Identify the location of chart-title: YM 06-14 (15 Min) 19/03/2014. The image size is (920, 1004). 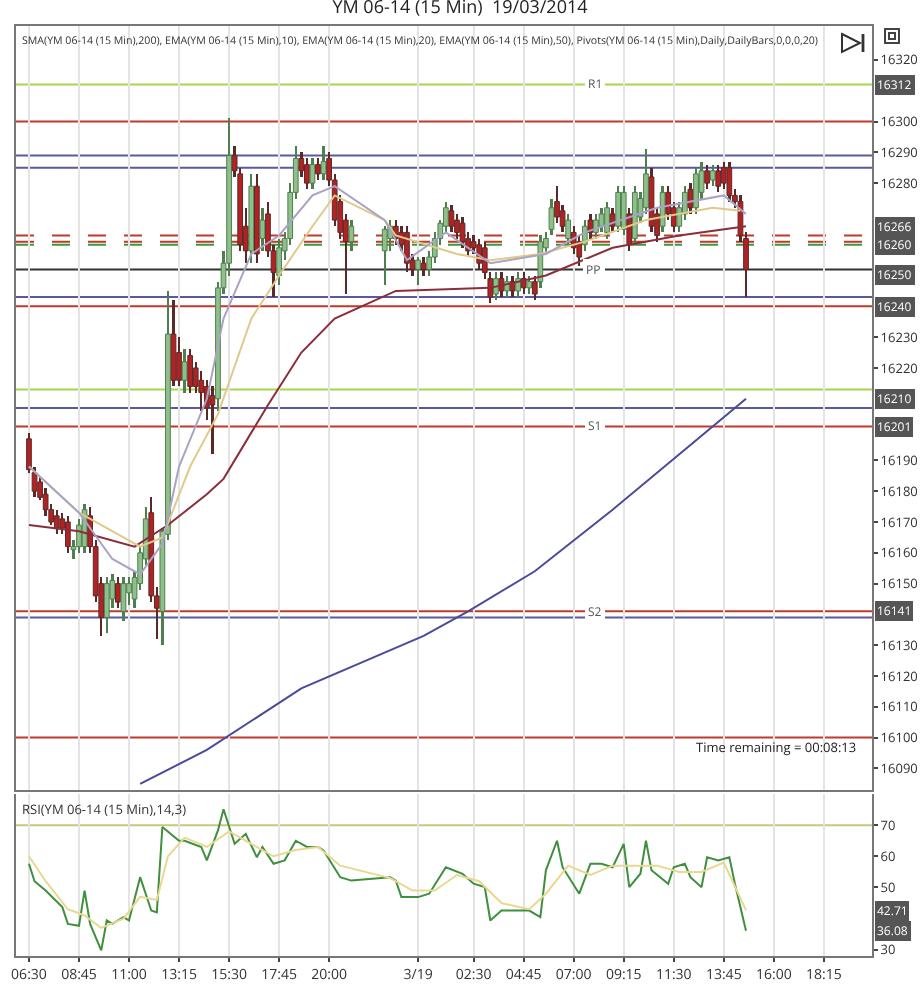
(460, 9).